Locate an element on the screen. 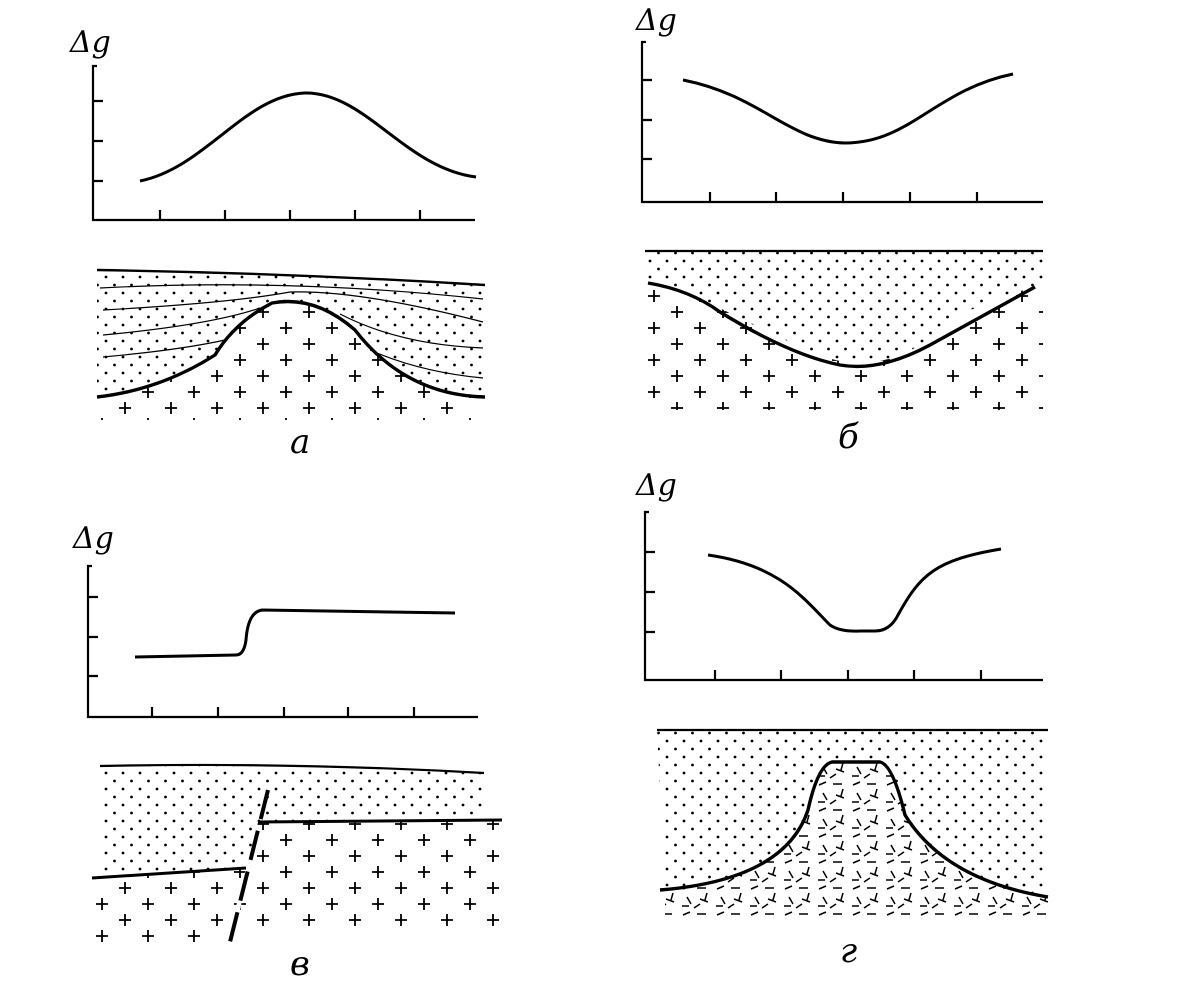 The height and width of the screenshot is (986, 1183). panel-a-basement-fill is located at coordinates (291, 360).